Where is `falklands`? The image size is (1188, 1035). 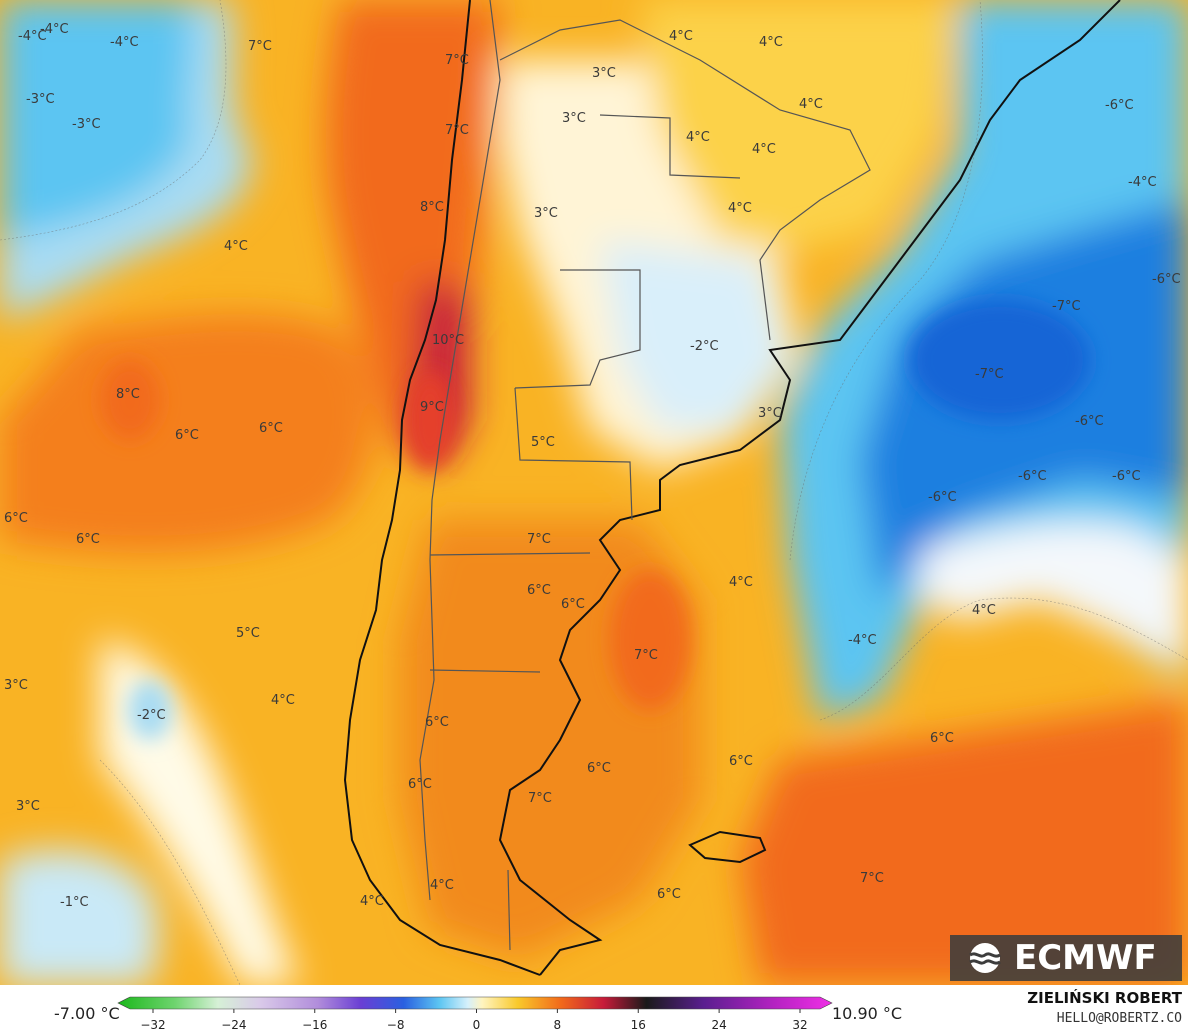
falklands is located at coordinates (727, 847).